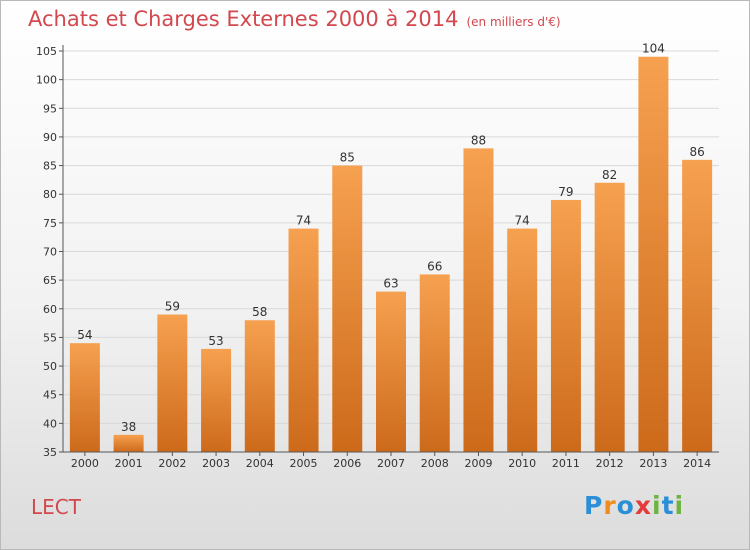 The width and height of the screenshot is (750, 550). What do you see at coordinates (50, 423) in the screenshot?
I see `y-tick-label: 40` at bounding box center [50, 423].